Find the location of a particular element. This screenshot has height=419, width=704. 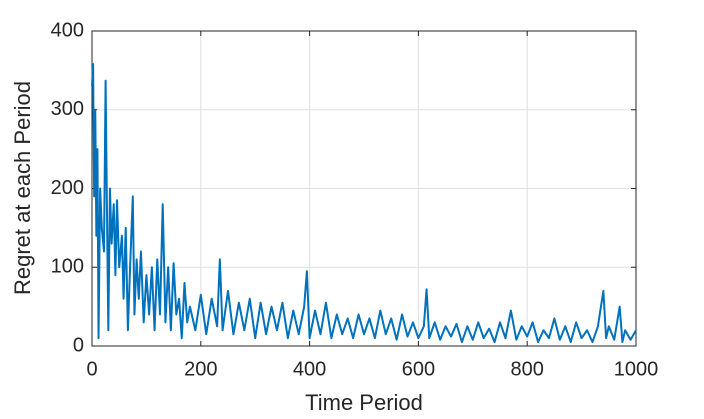

y-tick-label: 200 is located at coordinates (67, 188).